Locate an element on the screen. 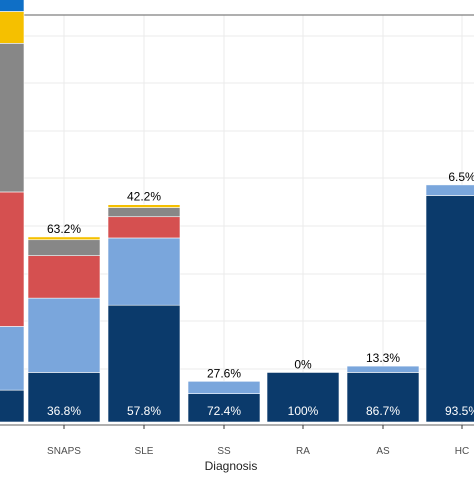 The width and height of the screenshot is (474, 479). bar-top-label: 0% is located at coordinates (303, 364).